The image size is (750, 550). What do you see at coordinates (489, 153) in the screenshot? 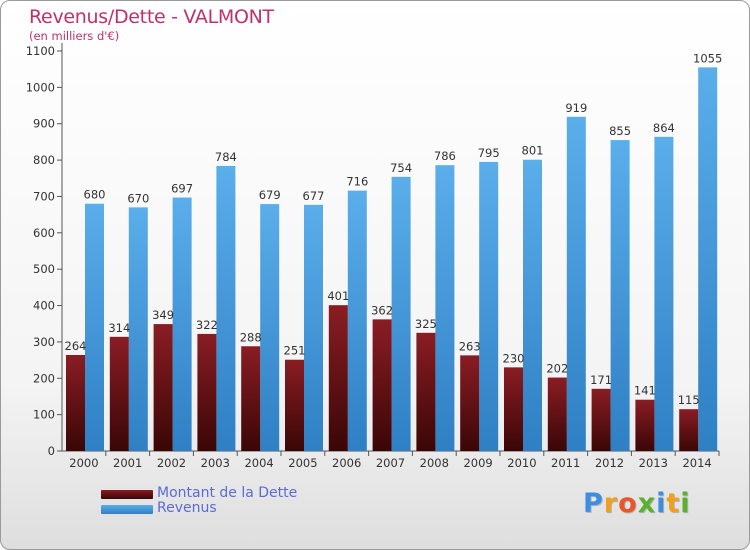
I see `data-label-revenus: 795` at bounding box center [489, 153].